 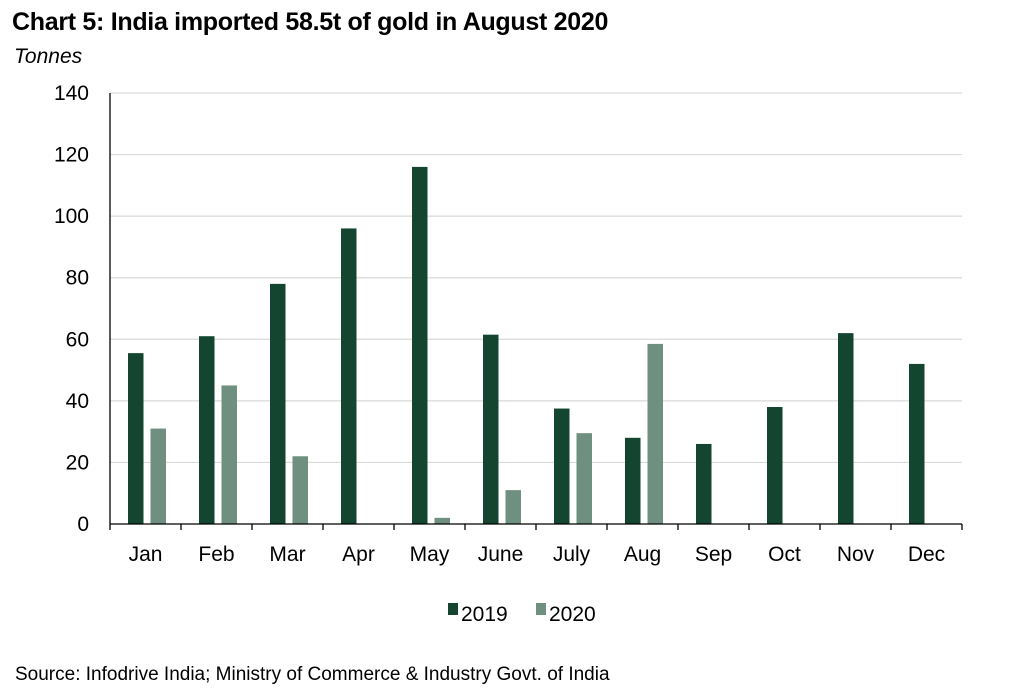 I want to click on x-tick-label: Feb, so click(x=216, y=554).